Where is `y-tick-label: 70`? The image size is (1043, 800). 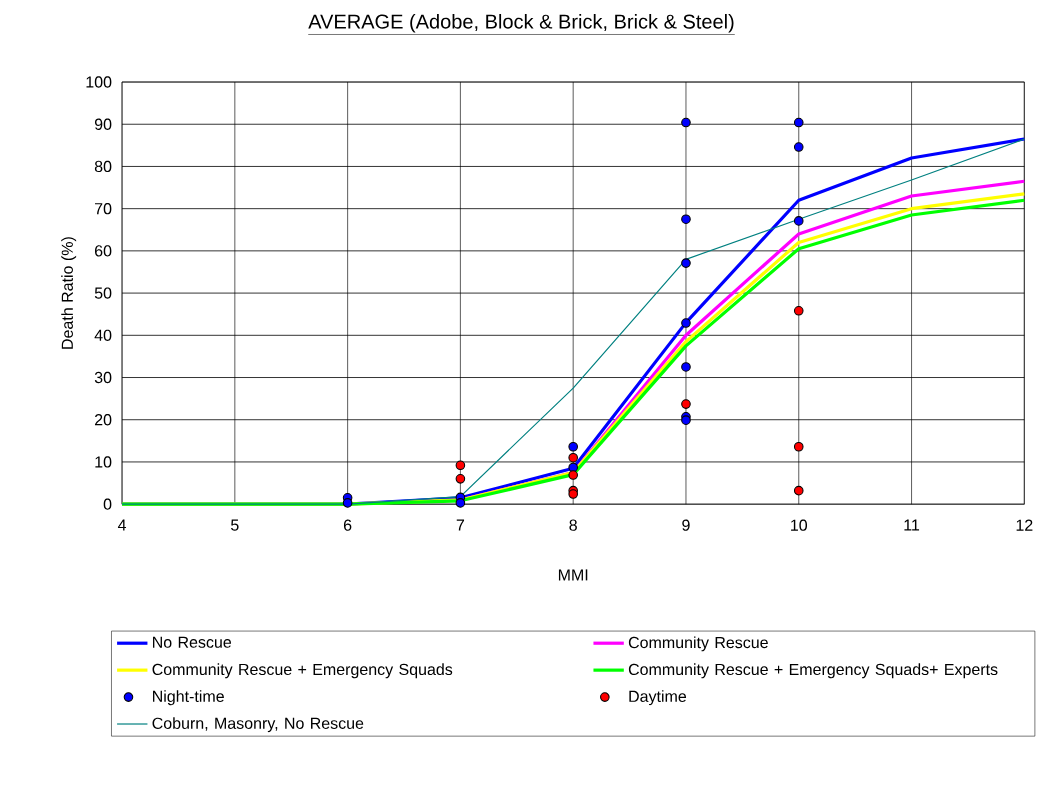
y-tick-label: 70 is located at coordinates (103, 208).